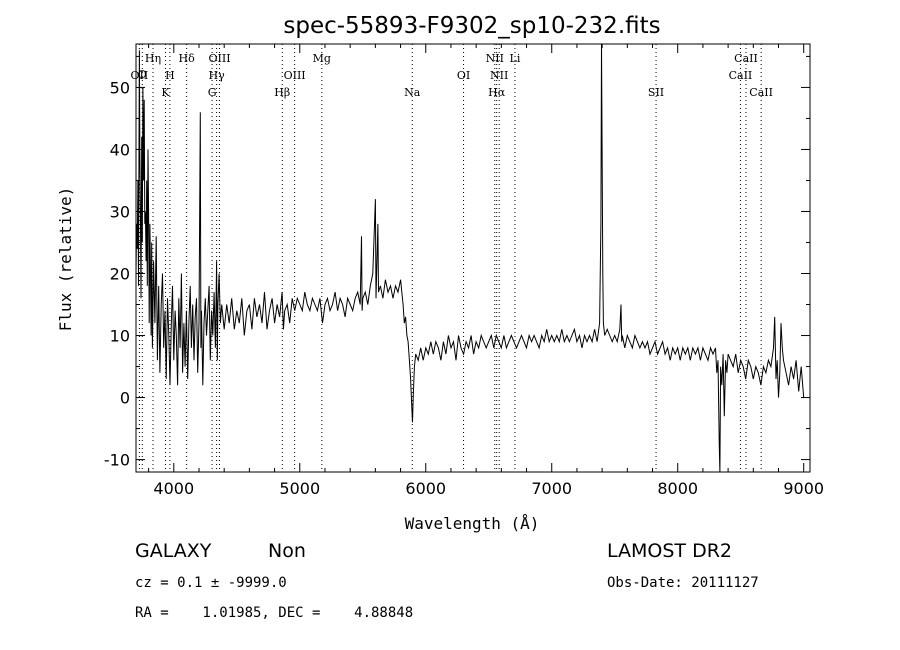 Image resolution: width=900 pixels, height=650 pixels. I want to click on marker-label-10: OIII, so click(295, 75).